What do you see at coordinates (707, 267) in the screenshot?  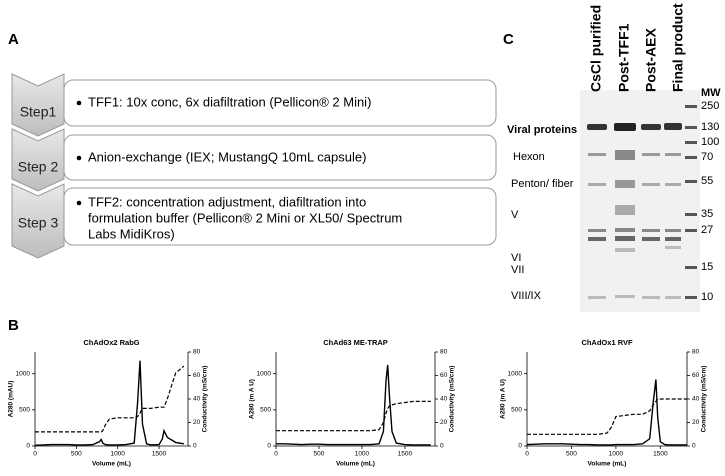 I see `mw-label: 15` at bounding box center [707, 267].